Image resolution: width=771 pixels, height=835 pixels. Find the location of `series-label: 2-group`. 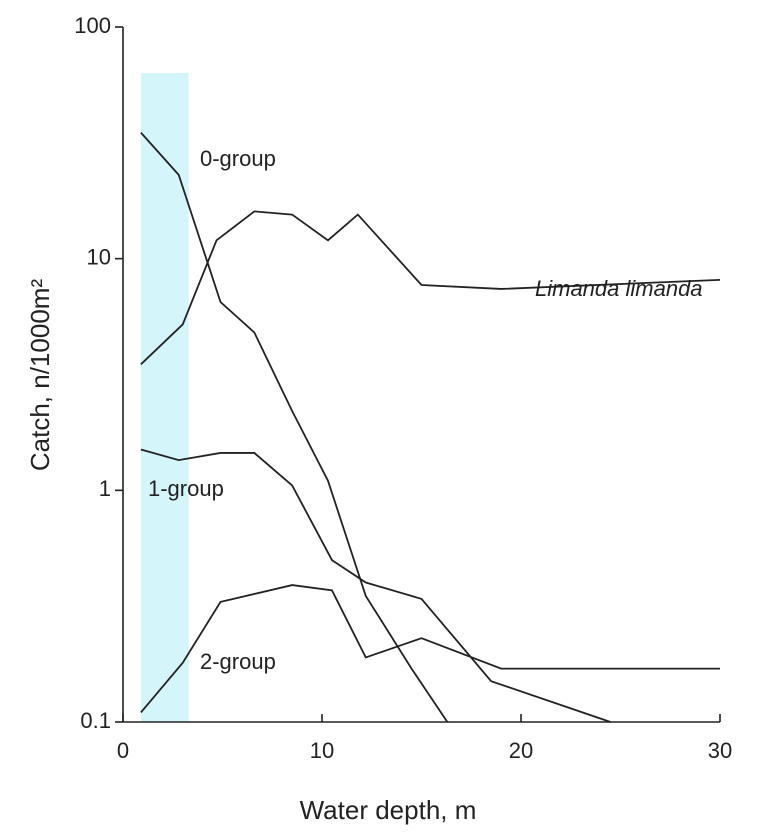

series-label: 2-group is located at coordinates (238, 661).